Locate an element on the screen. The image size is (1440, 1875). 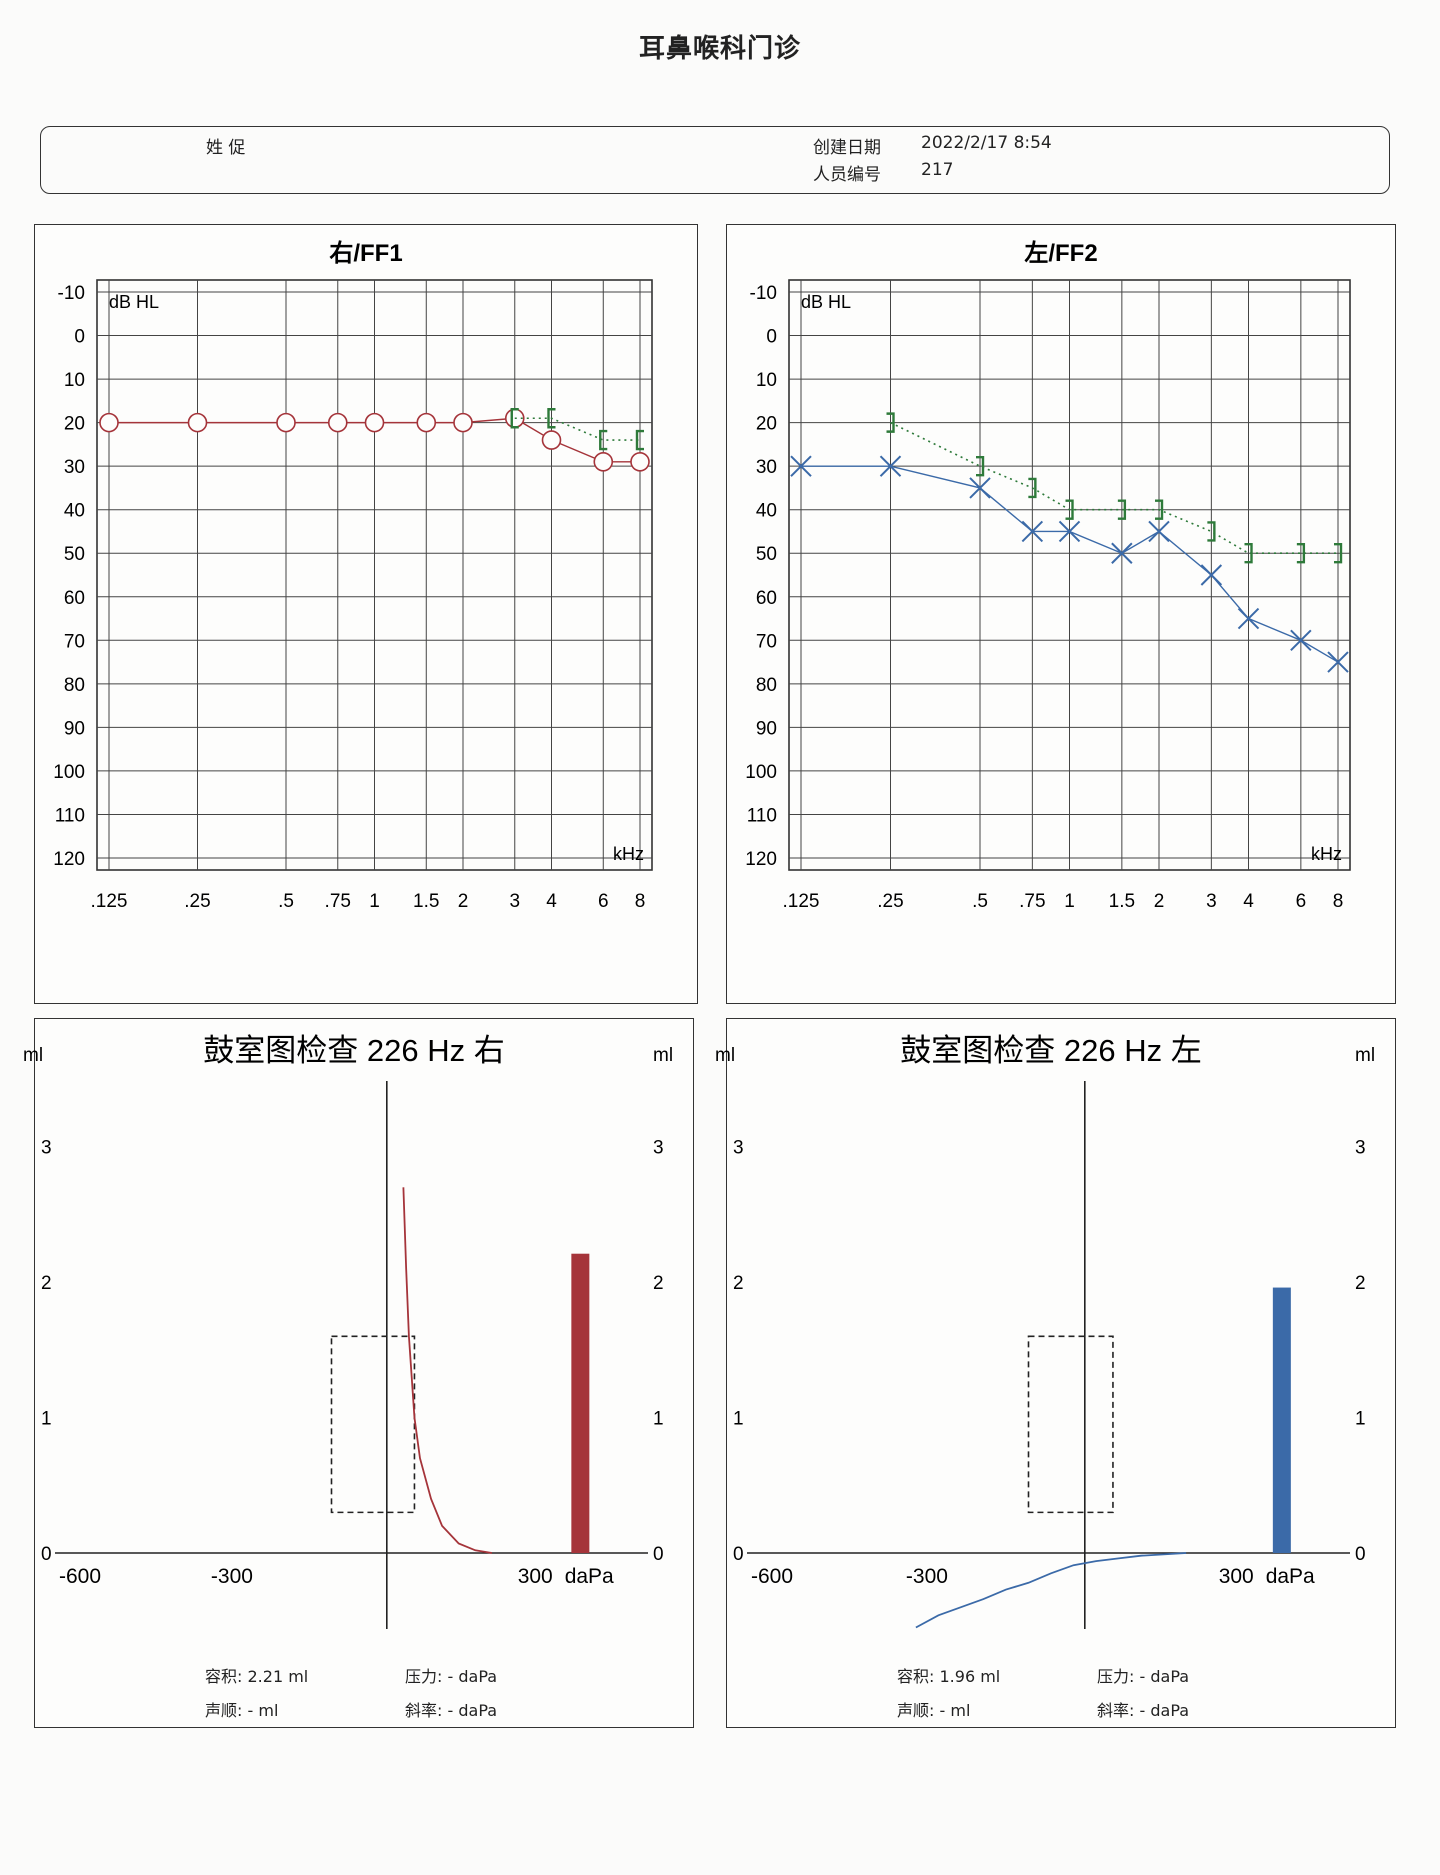
x-tick-label: .5 is located at coordinates (286, 901).